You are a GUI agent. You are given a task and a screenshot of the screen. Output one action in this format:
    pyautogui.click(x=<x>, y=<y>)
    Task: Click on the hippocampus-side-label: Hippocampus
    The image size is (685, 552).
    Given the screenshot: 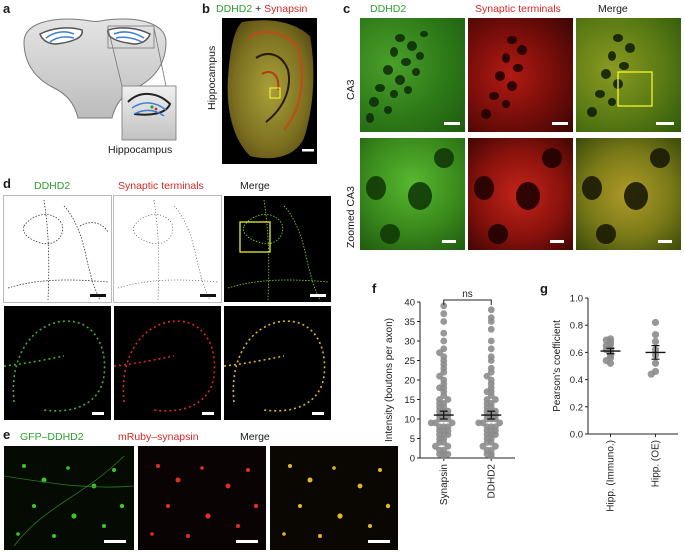 What is the action you would take?
    pyautogui.click(x=212, y=77)
    